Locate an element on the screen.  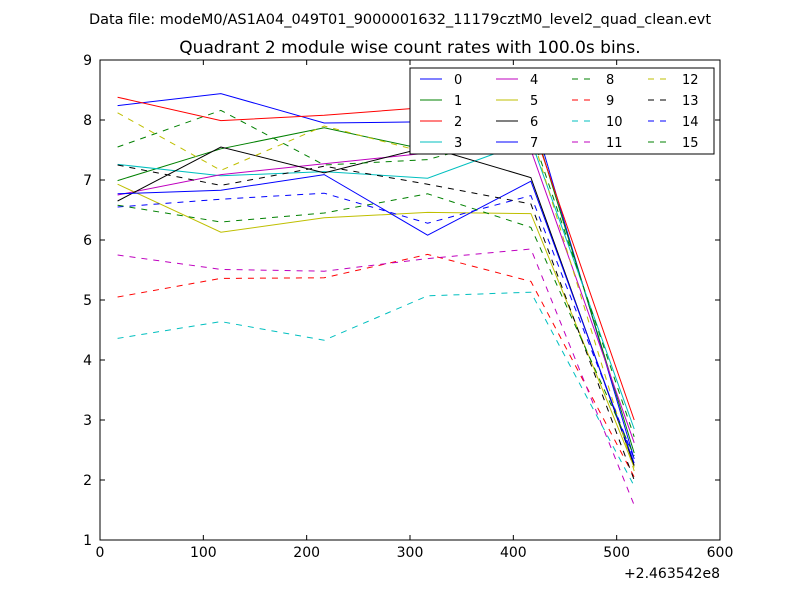
x-tick-label: 300 is located at coordinates (410, 553).